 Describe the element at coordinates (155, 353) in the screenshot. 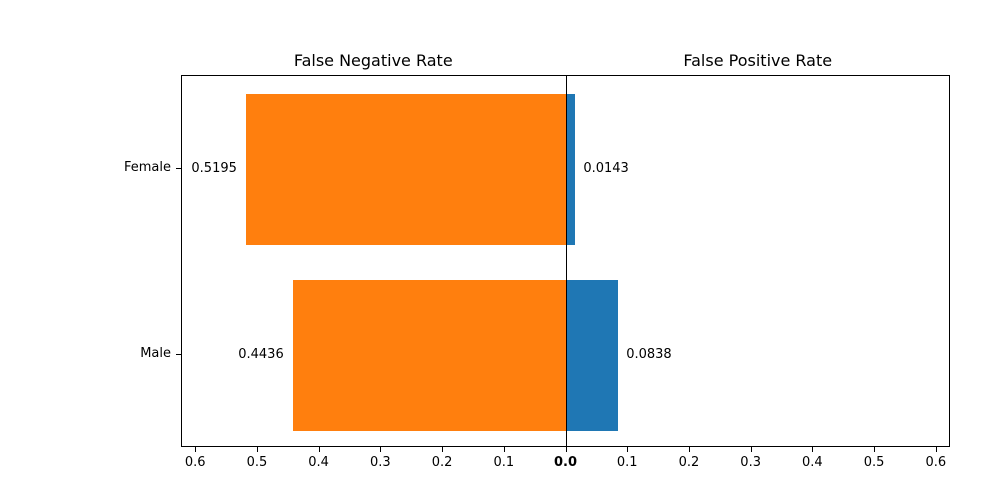

I see `y-axis-label-male: Male` at that location.